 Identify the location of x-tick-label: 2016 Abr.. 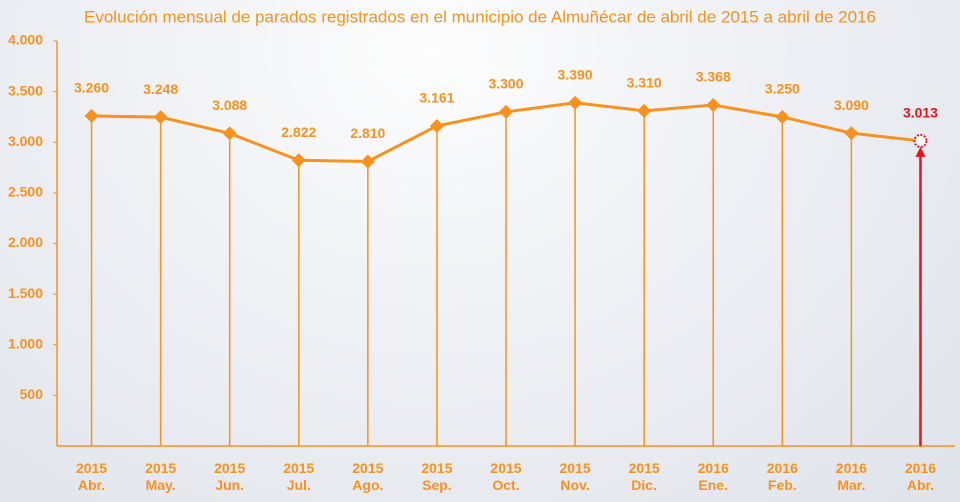
(920, 476).